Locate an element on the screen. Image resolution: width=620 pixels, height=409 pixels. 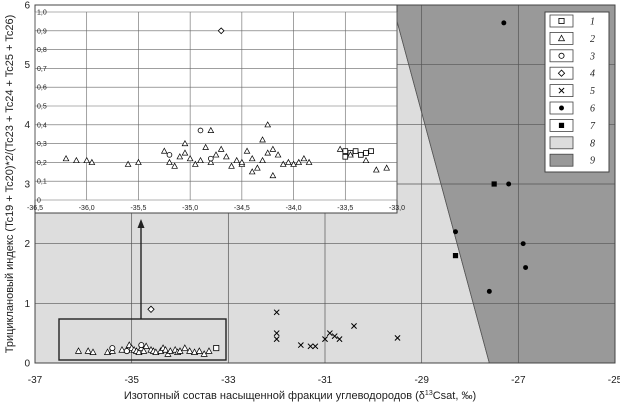
legend-label: 3 is located at coordinates (592, 56).